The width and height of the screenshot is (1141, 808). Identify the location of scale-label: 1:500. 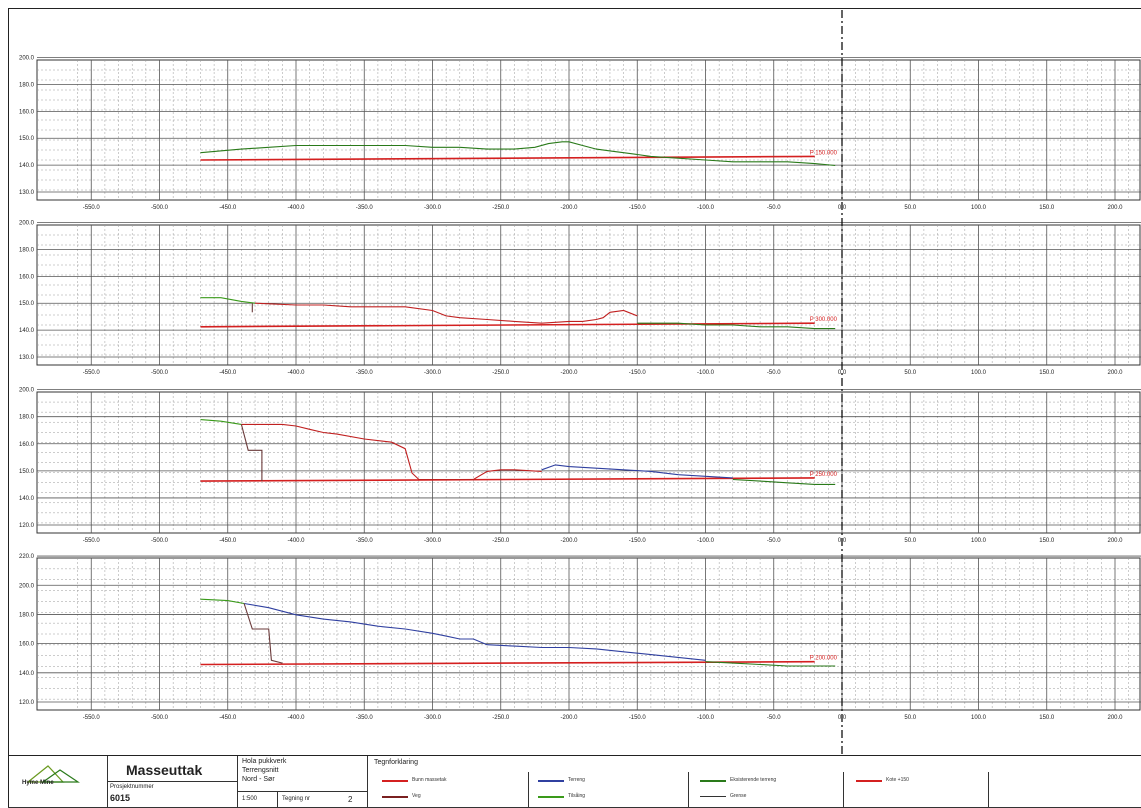
(250, 799).